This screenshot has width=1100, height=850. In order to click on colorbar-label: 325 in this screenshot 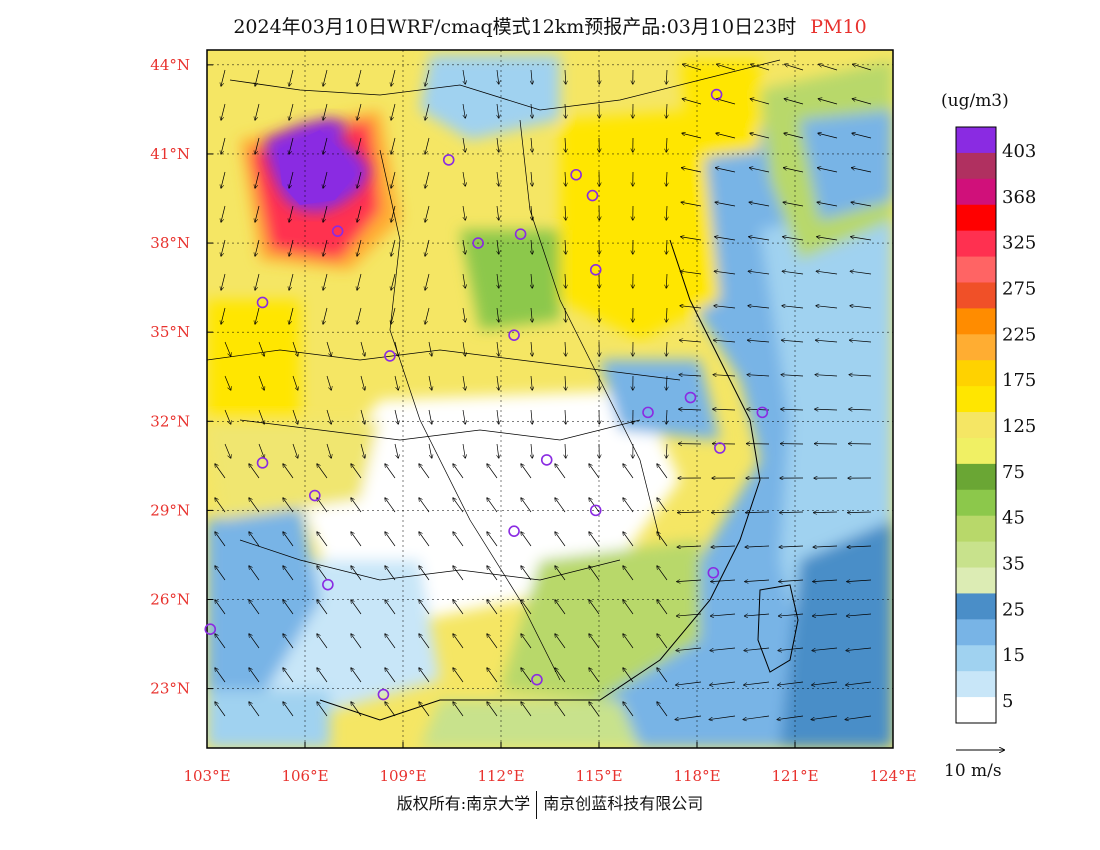, I will do `click(1019, 243)`.